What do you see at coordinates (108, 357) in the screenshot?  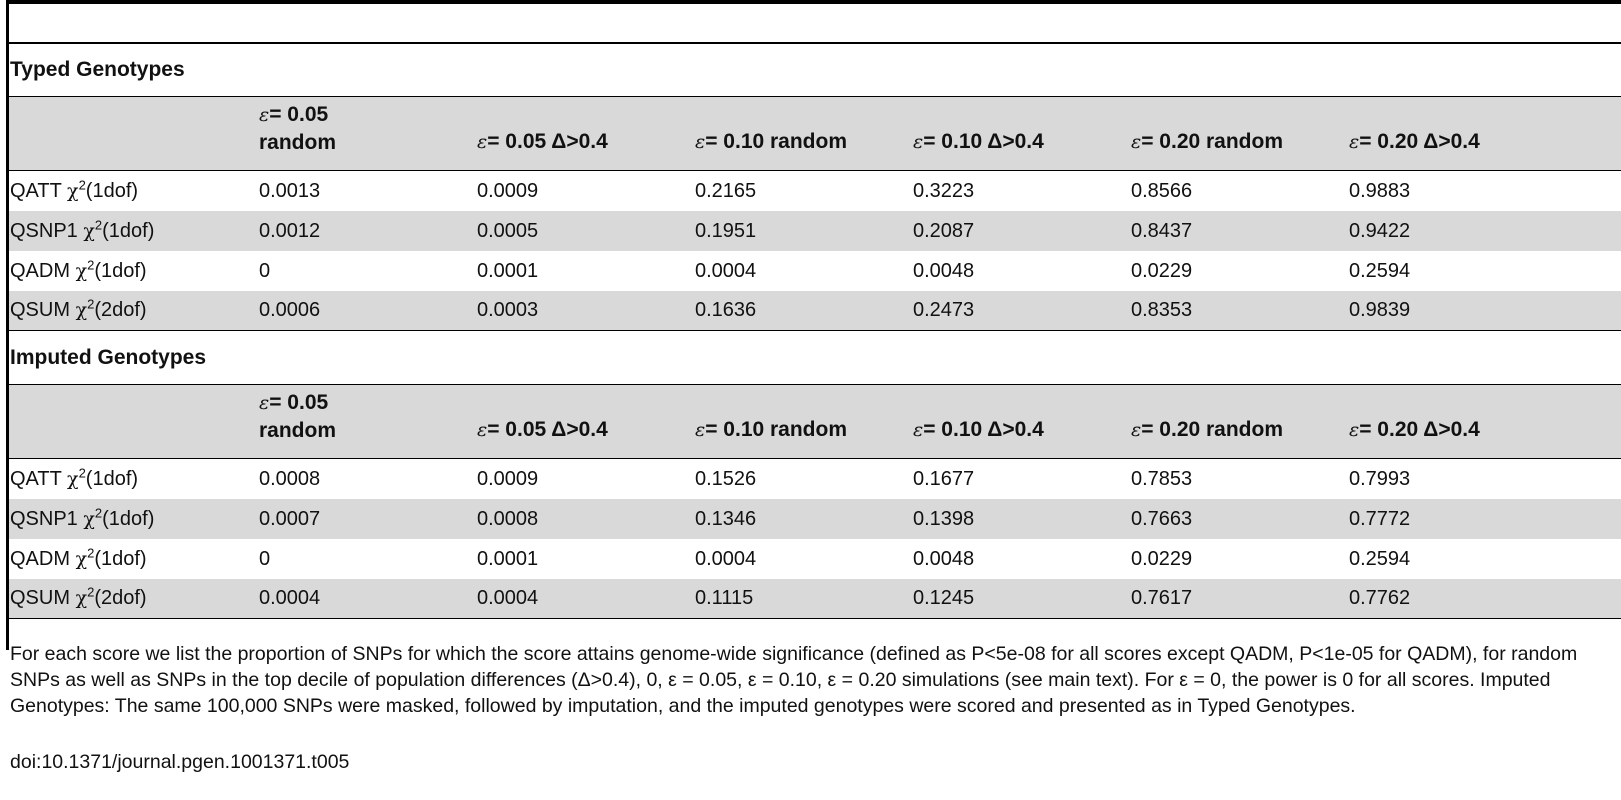 I see `section-title-imputed: Imputed Genotypes` at bounding box center [108, 357].